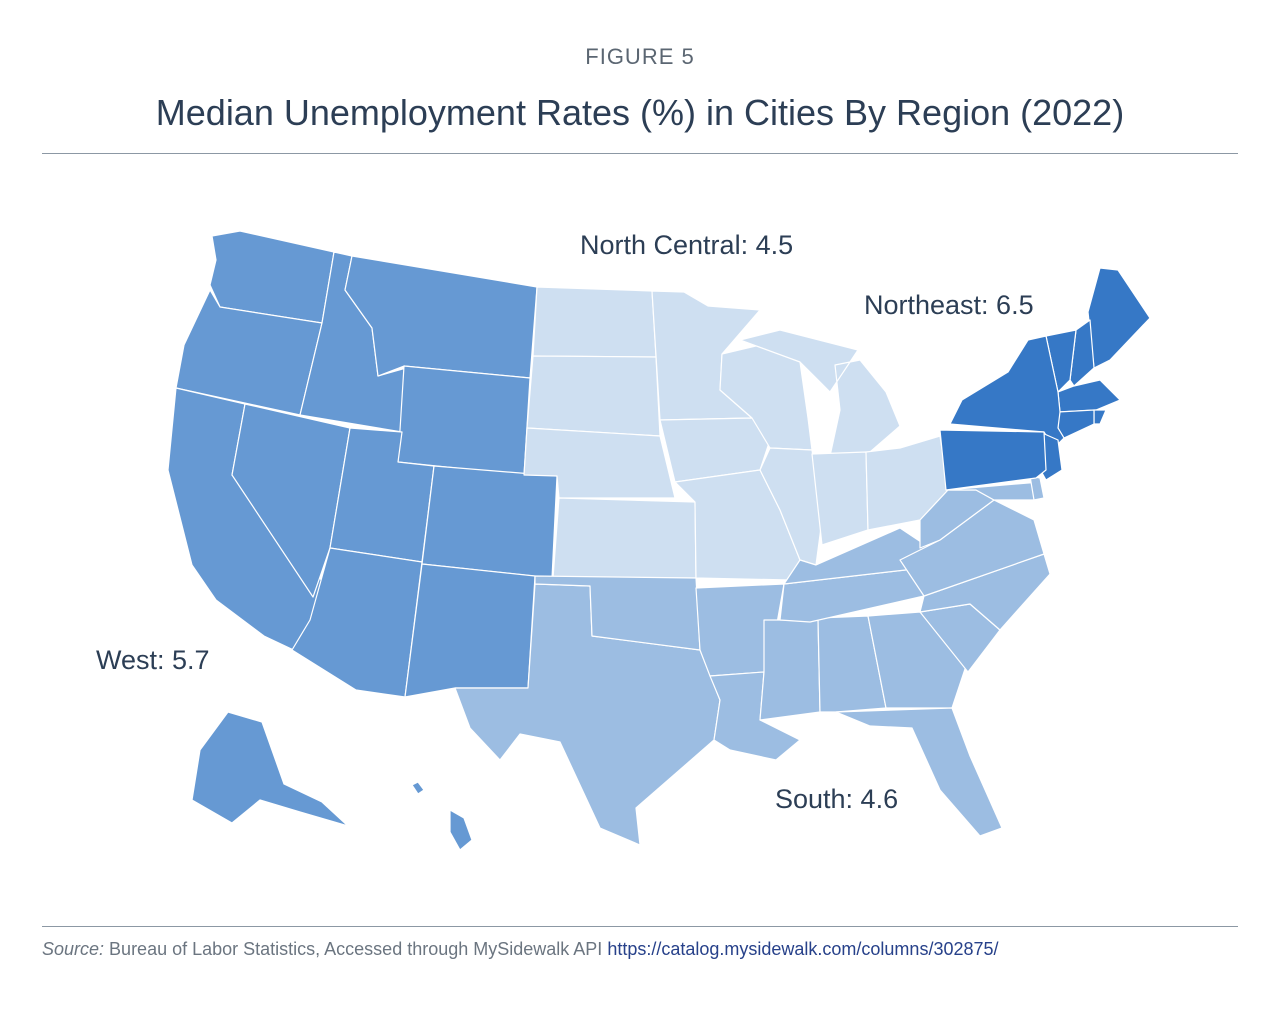  Describe the element at coordinates (442, 816) in the screenshot. I see `state-hi` at that location.